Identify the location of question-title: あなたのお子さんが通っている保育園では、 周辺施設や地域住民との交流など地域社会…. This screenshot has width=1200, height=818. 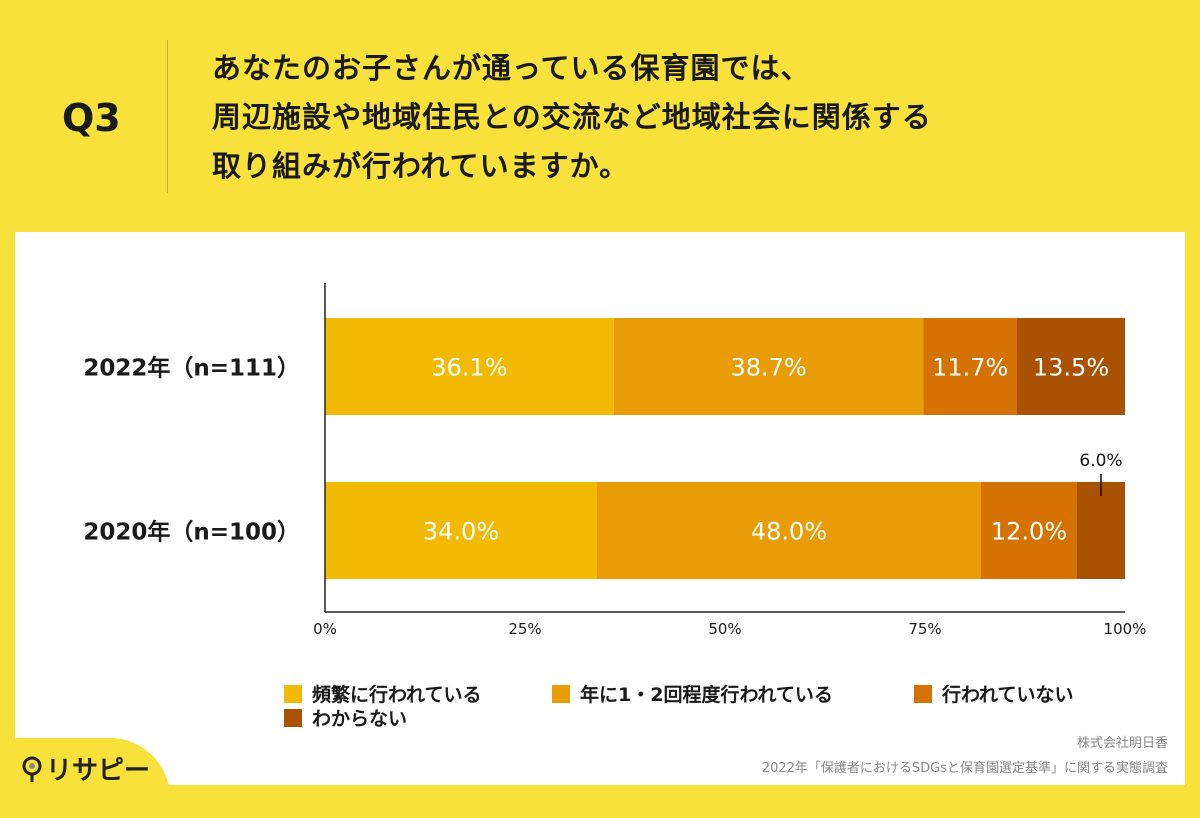
(572, 117).